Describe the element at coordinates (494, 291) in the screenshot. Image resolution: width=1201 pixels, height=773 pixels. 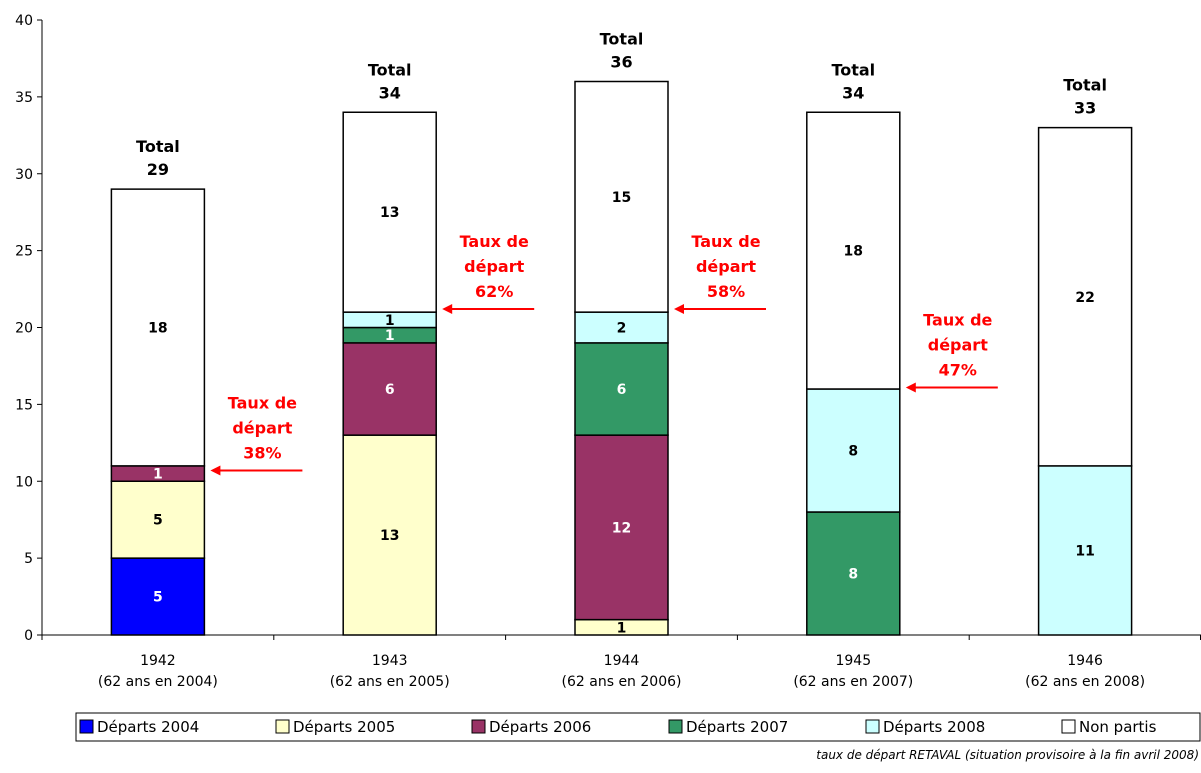
I see `rate-annotation-text: 62%` at that location.